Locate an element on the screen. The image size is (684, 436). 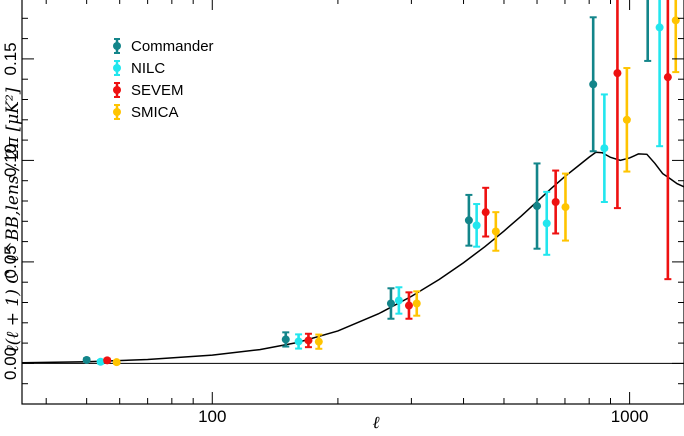
legend-item-smica: SMICA is located at coordinates (146, 112).